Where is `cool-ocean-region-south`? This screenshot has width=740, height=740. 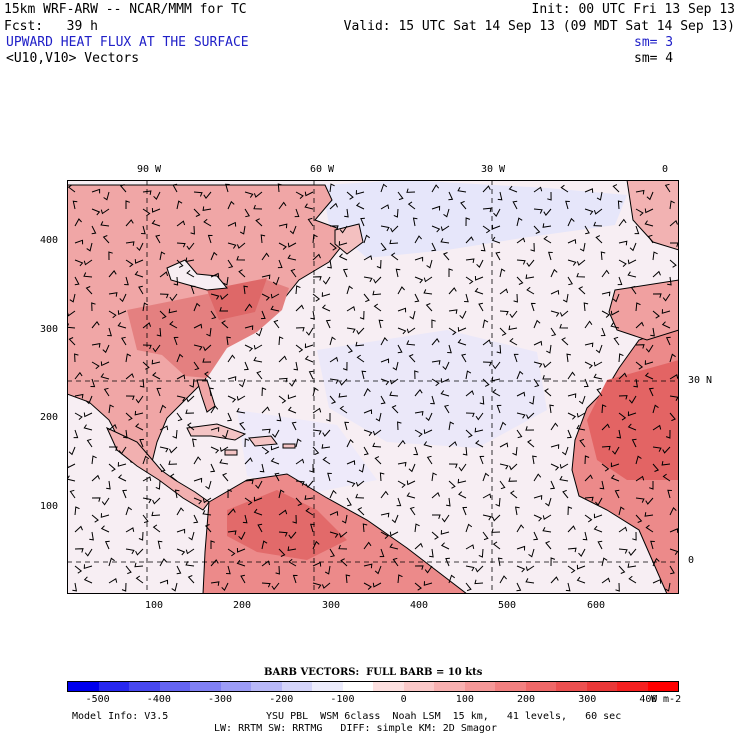 cool-ocean-region-south is located at coordinates (307, 451).